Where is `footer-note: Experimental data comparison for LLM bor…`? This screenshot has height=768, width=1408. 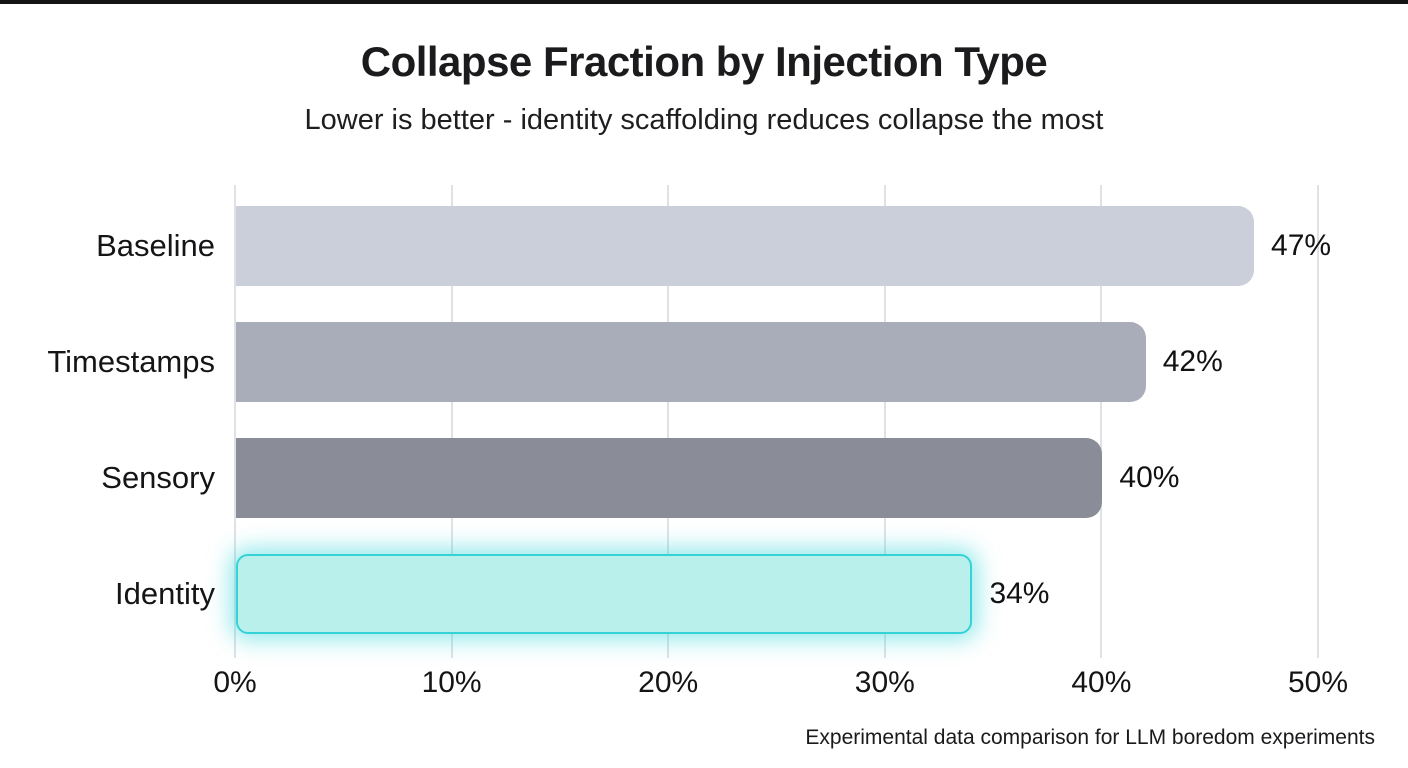 footer-note: Experimental data comparison for LLM bor… is located at coordinates (1090, 737).